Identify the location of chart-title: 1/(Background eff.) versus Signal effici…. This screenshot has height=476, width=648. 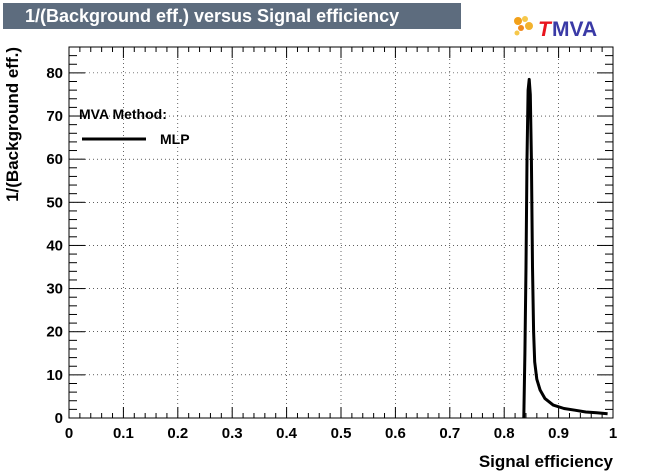
(232, 16).